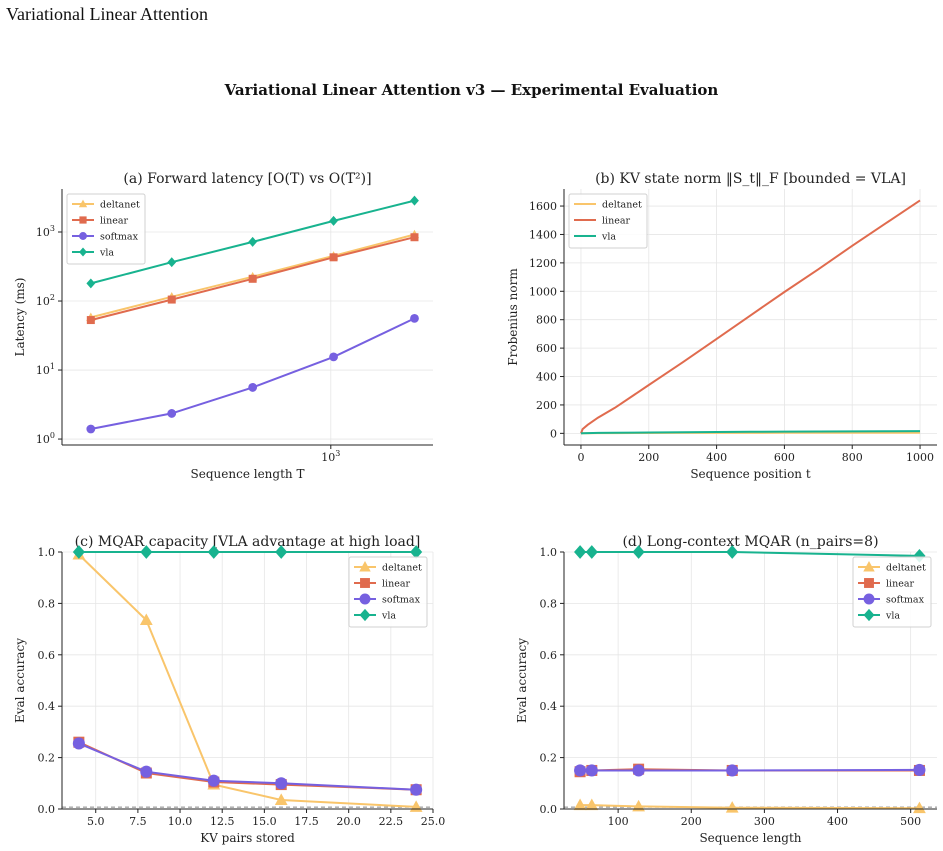  Describe the element at coordinates (546, 377) in the screenshot. I see `chart-b-ytick-label: 400` at that location.